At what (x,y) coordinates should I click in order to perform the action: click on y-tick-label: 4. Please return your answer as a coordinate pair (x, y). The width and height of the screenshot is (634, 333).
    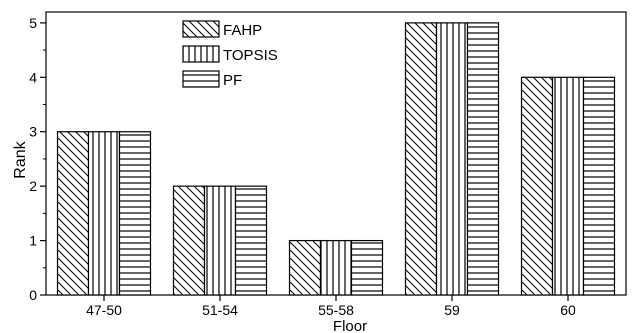
    Looking at the image, I should click on (33, 77).